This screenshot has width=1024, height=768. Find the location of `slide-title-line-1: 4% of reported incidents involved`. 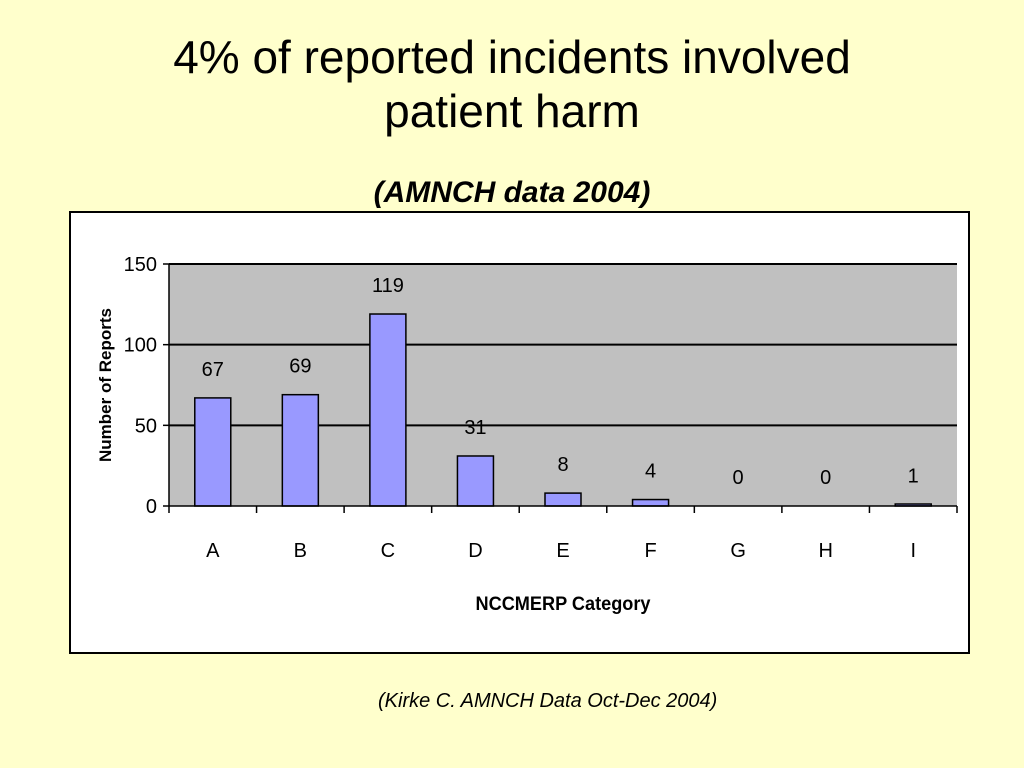

slide-title-line-1: 4% of reported incidents involved is located at coordinates (512, 57).